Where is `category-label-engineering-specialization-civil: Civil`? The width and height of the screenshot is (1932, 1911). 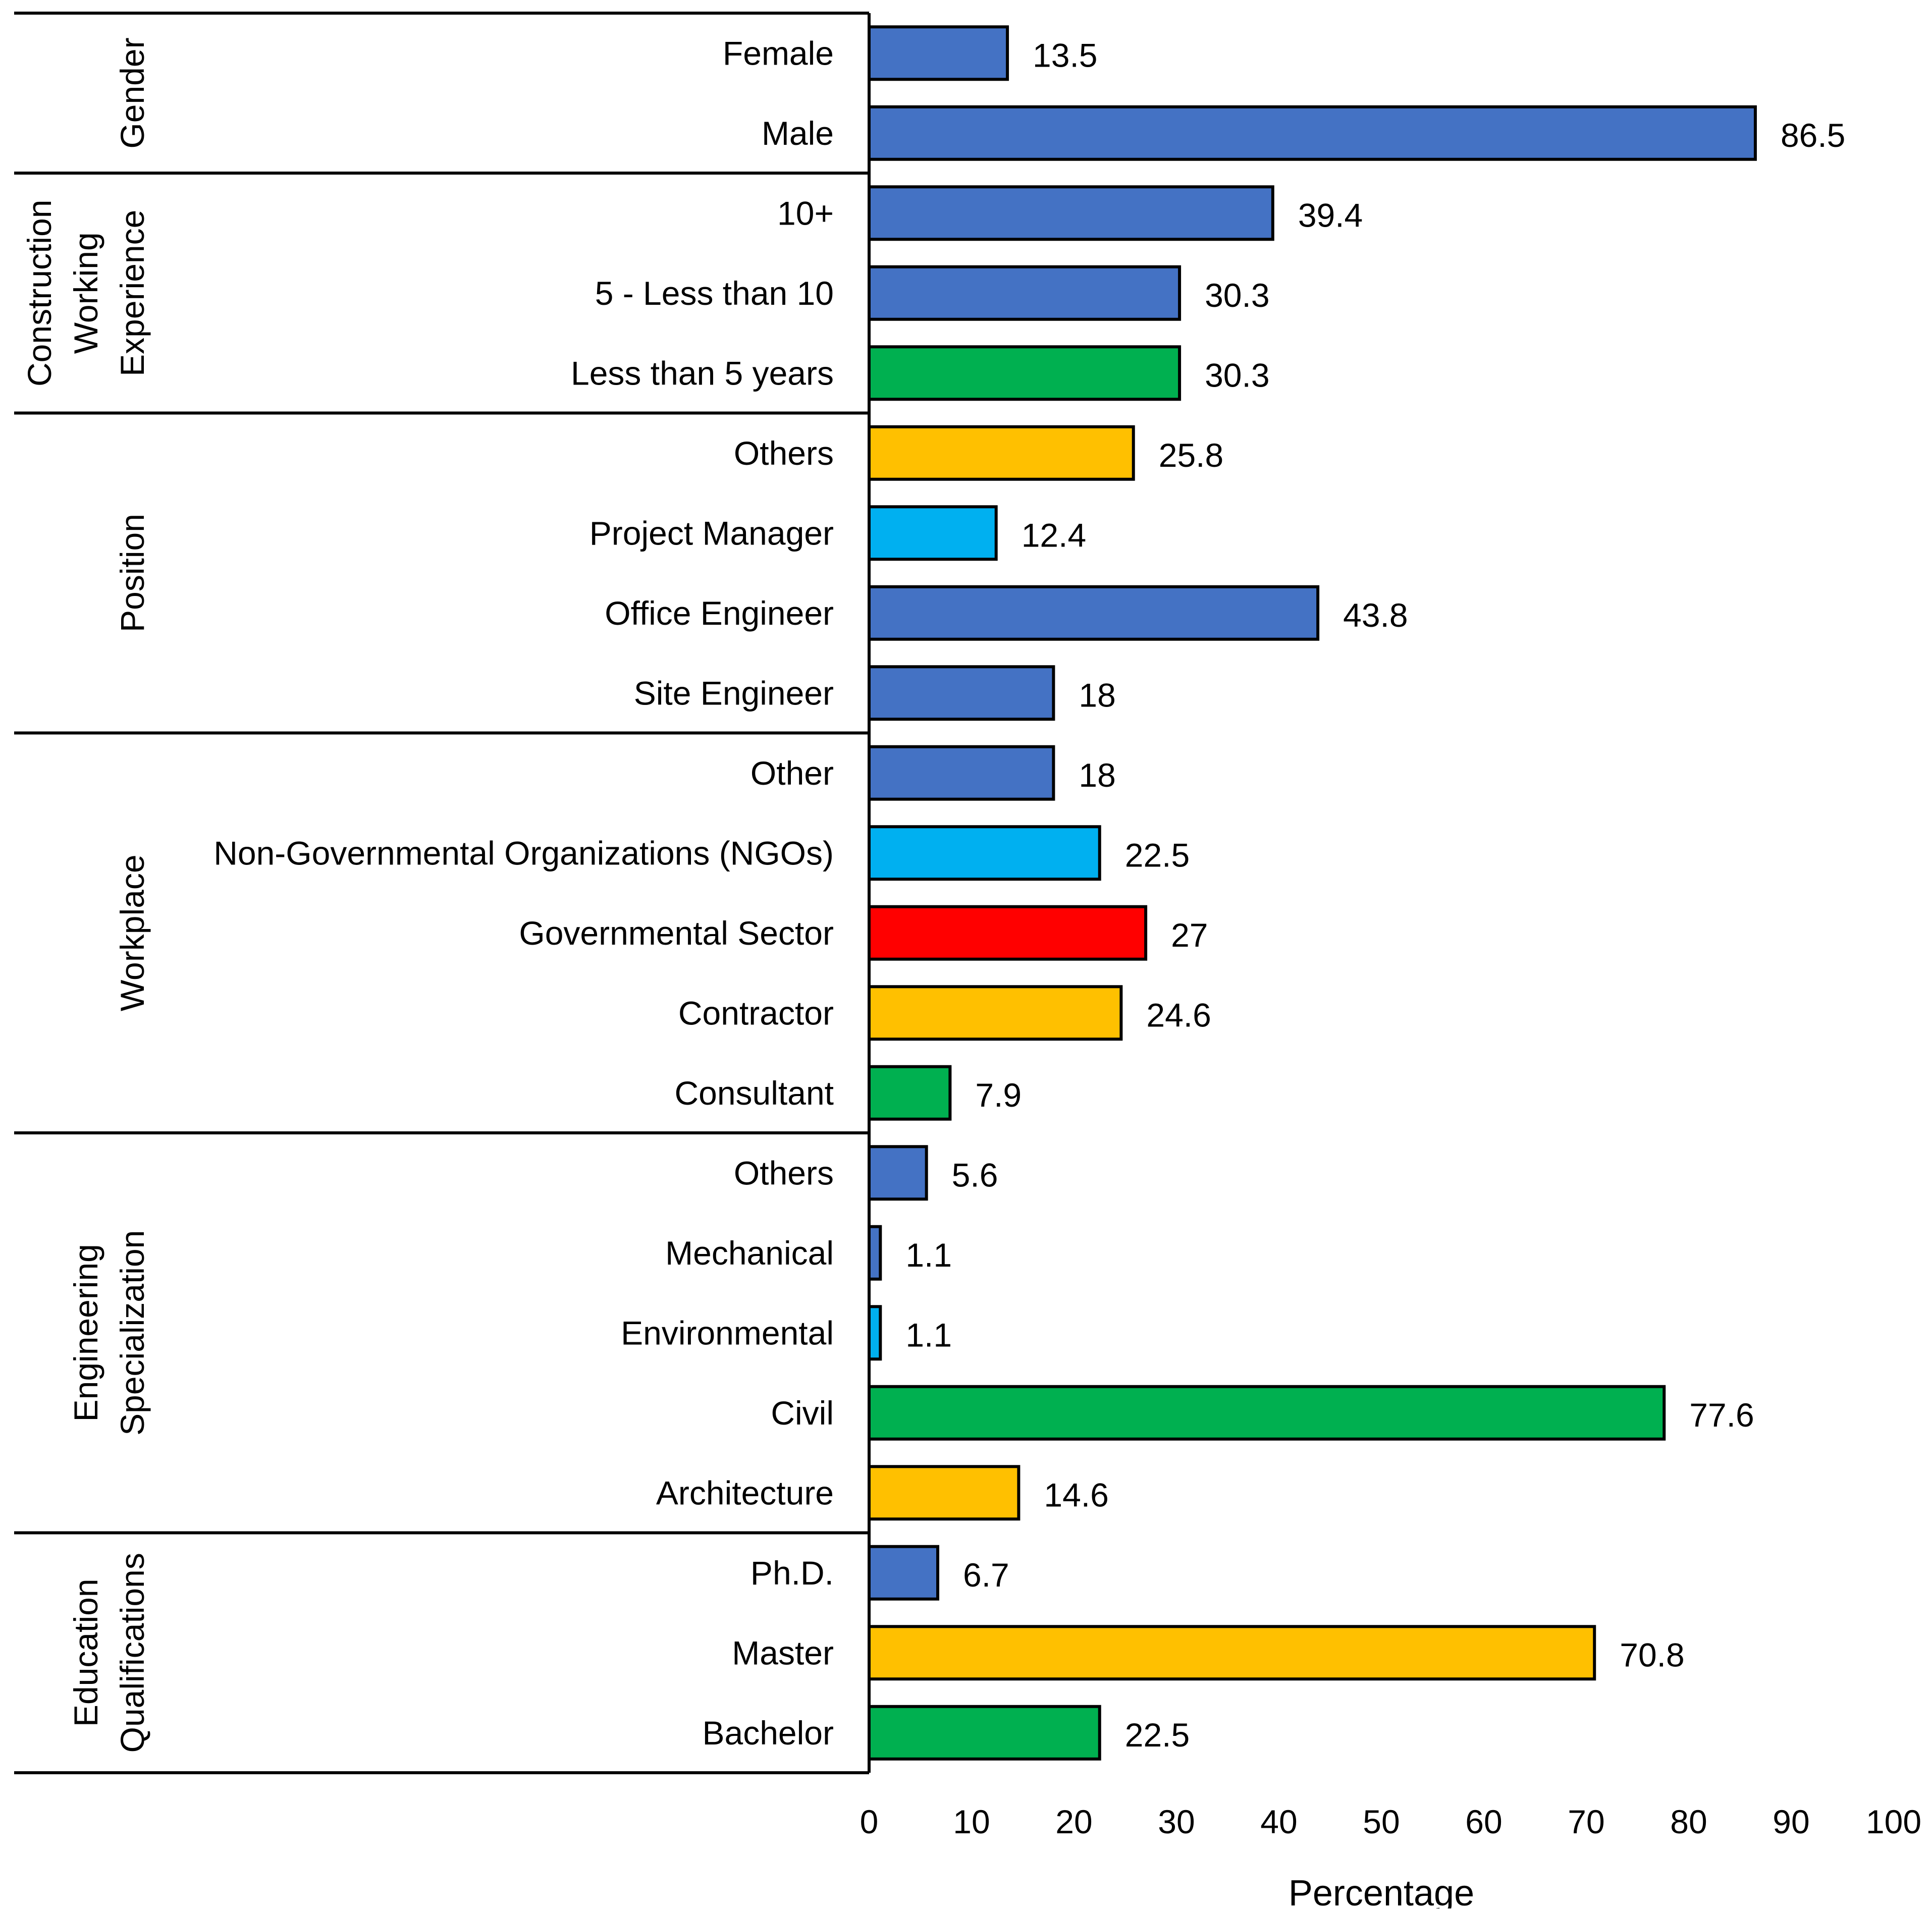 category-label-engineering-specialization-civil: Civil is located at coordinates (802, 1413).